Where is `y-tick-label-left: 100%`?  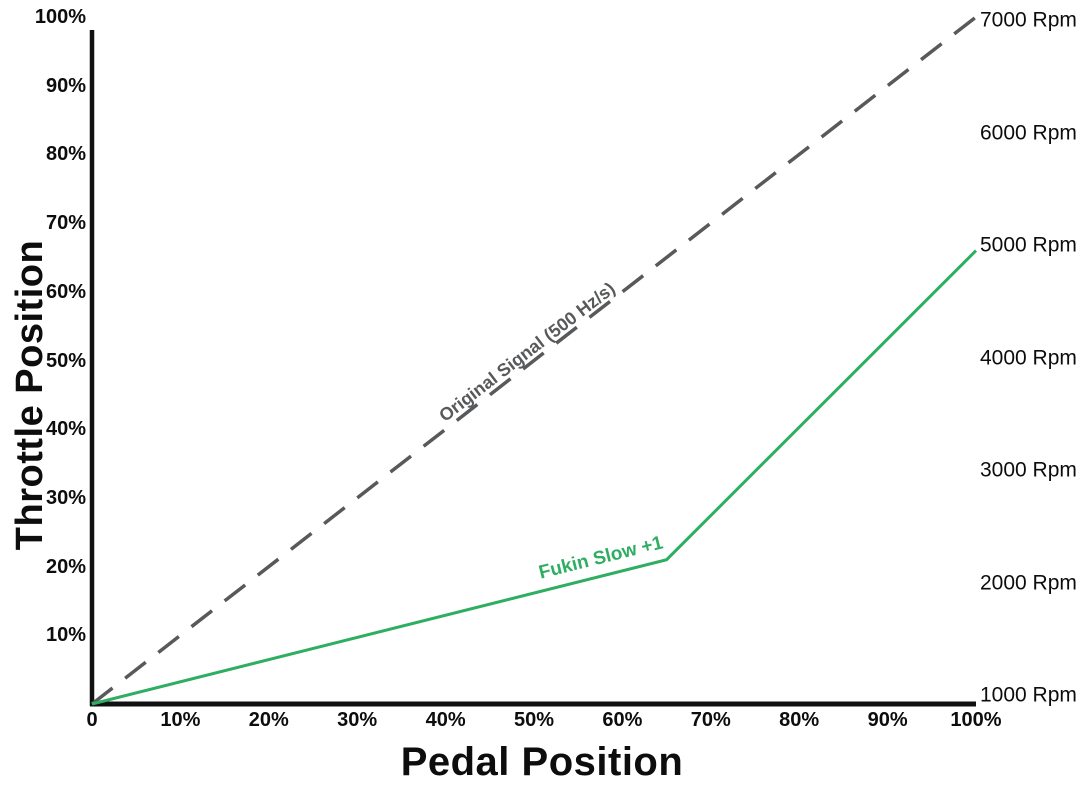
y-tick-label-left: 100% is located at coordinates (60, 17).